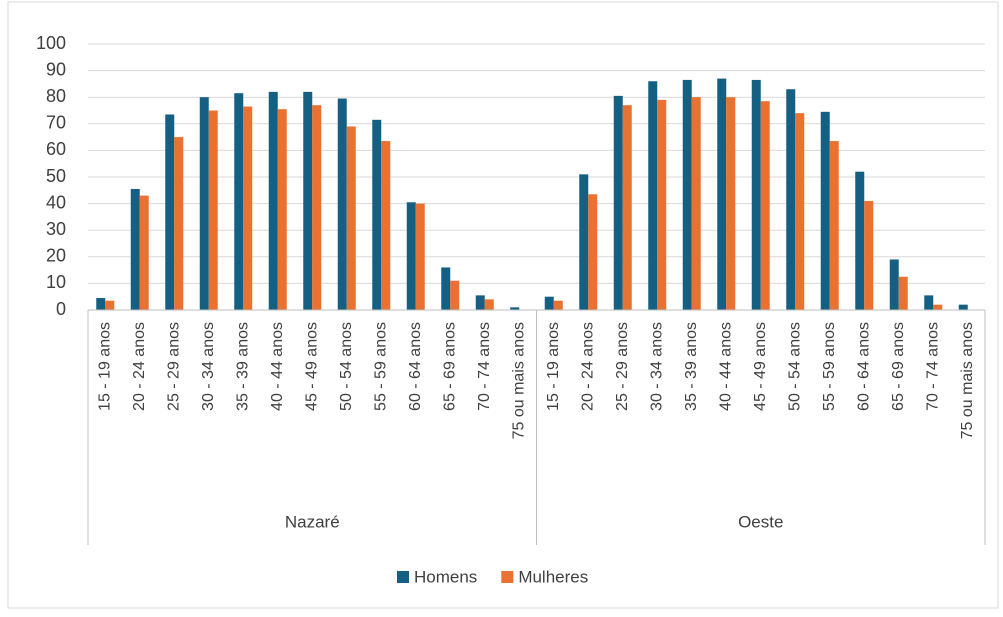 Image resolution: width=1003 pixels, height=617 pixels. I want to click on group-label: Oeste, so click(760, 521).